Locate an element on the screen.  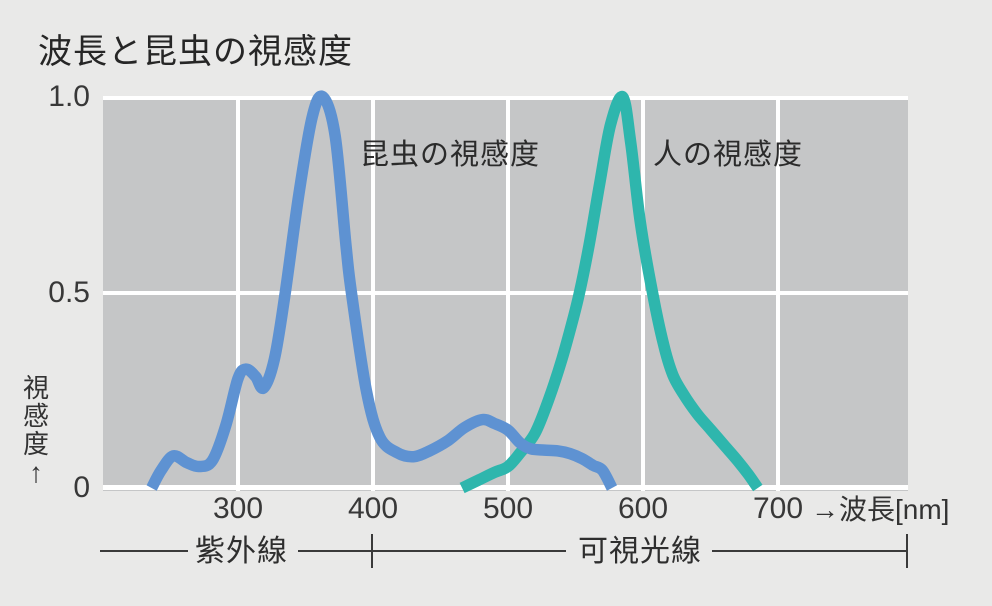
visible-region-label: 可視光線 is located at coordinates (640, 551).